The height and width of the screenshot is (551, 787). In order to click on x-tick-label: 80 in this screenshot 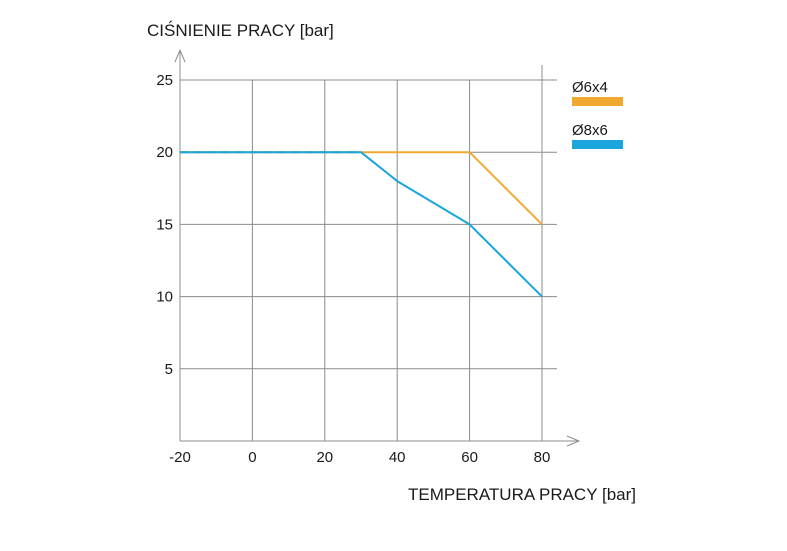, I will do `click(542, 457)`.